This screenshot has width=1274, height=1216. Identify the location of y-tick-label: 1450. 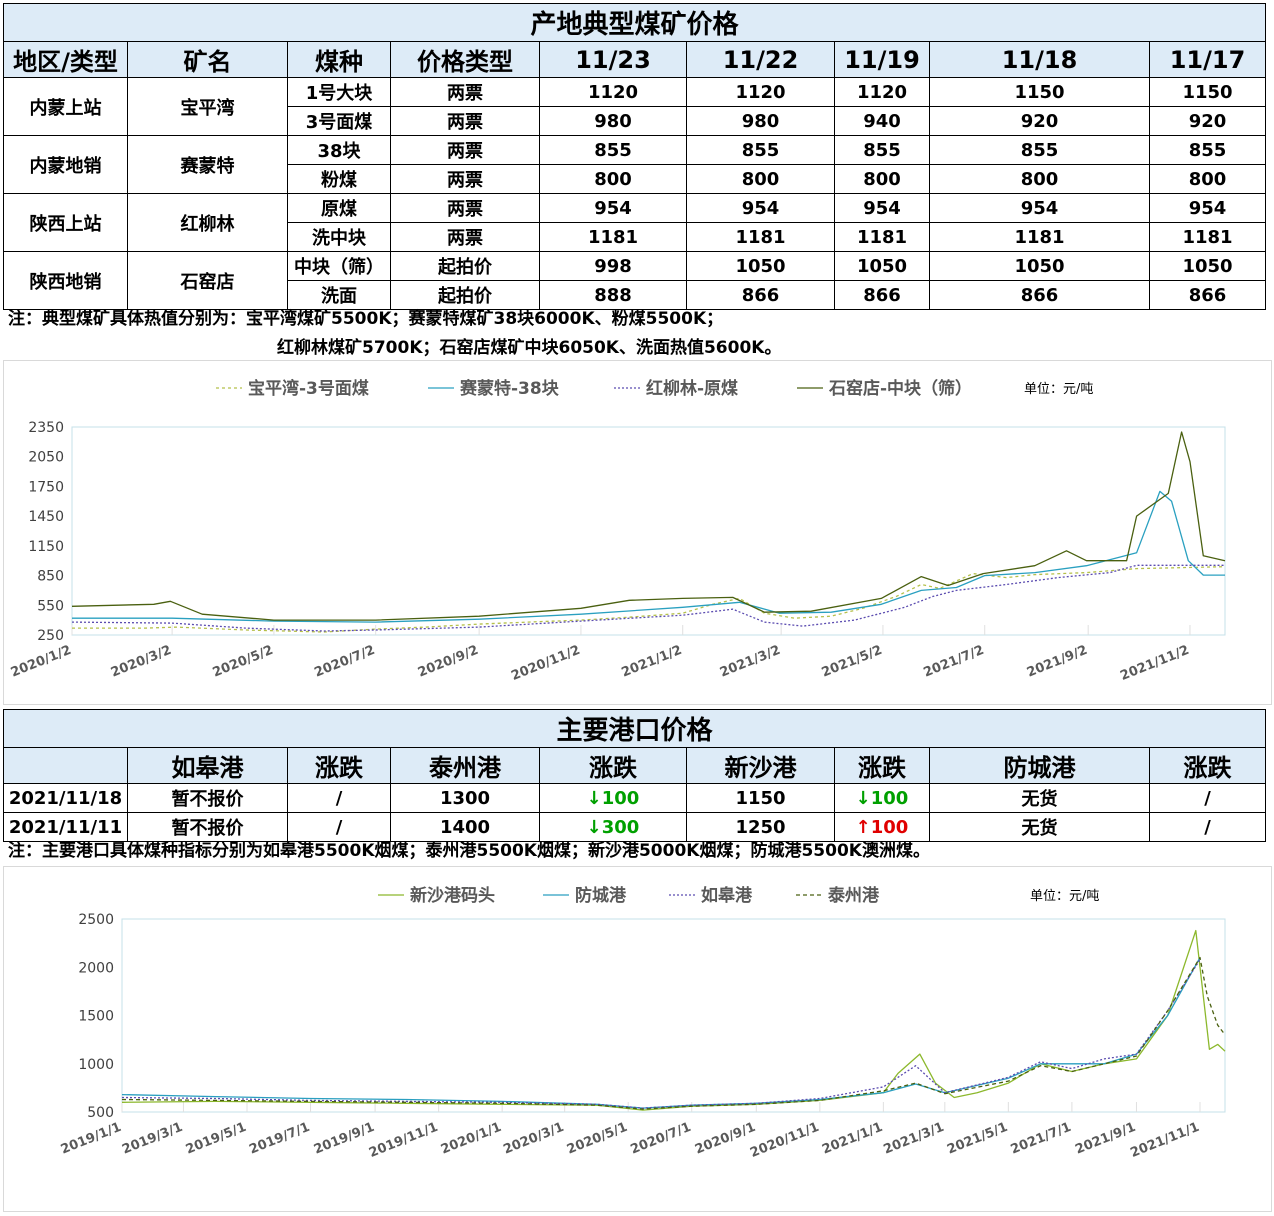
(46, 517).